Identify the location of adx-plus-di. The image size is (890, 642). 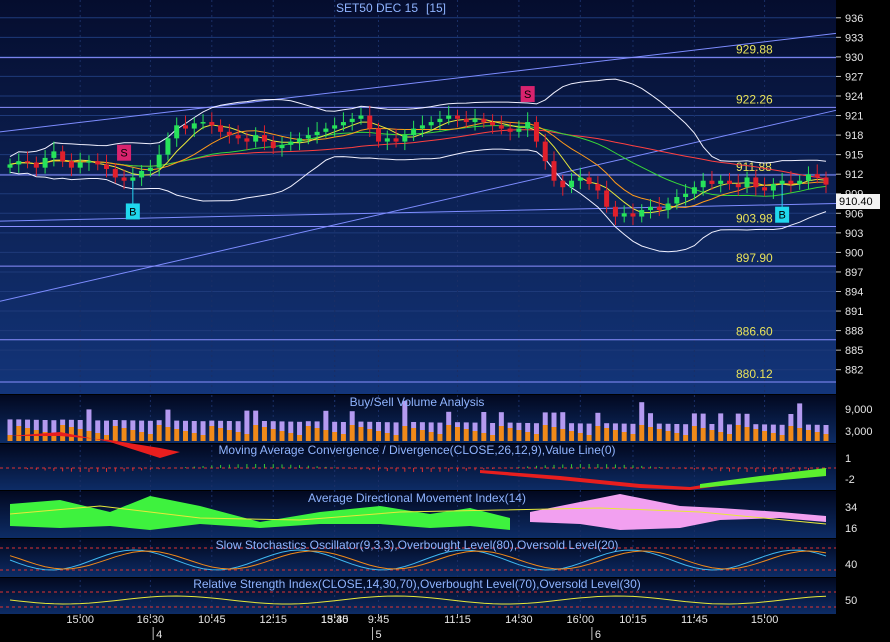
(260, 513).